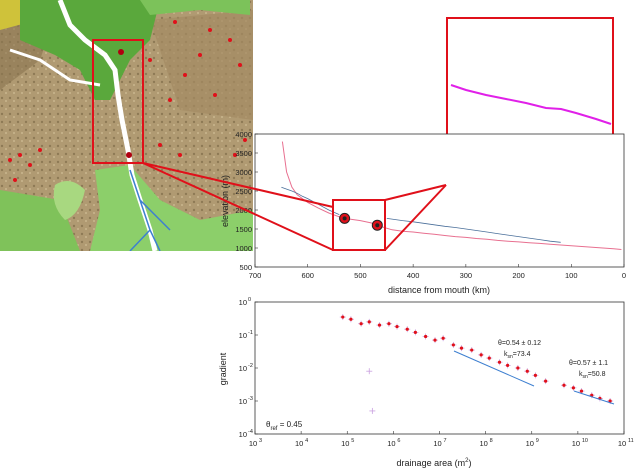 The width and height of the screenshot is (639, 471). What do you see at coordinates (243, 248) in the screenshot?
I see `profile-ytick-label: 1000` at bounding box center [243, 248].